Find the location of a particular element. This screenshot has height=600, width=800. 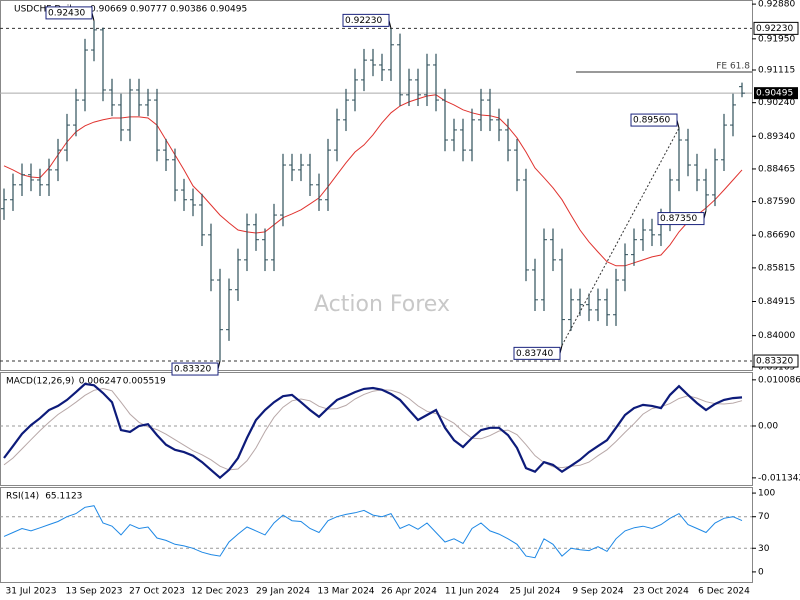

annotation-label: 0.89560 is located at coordinates (651, 121).